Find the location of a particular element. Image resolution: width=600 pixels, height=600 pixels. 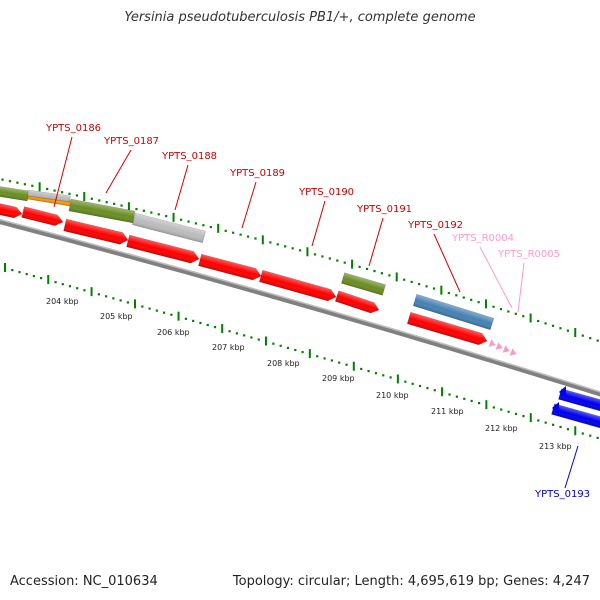

gene-label: YPTS_0191 is located at coordinates (384, 209).